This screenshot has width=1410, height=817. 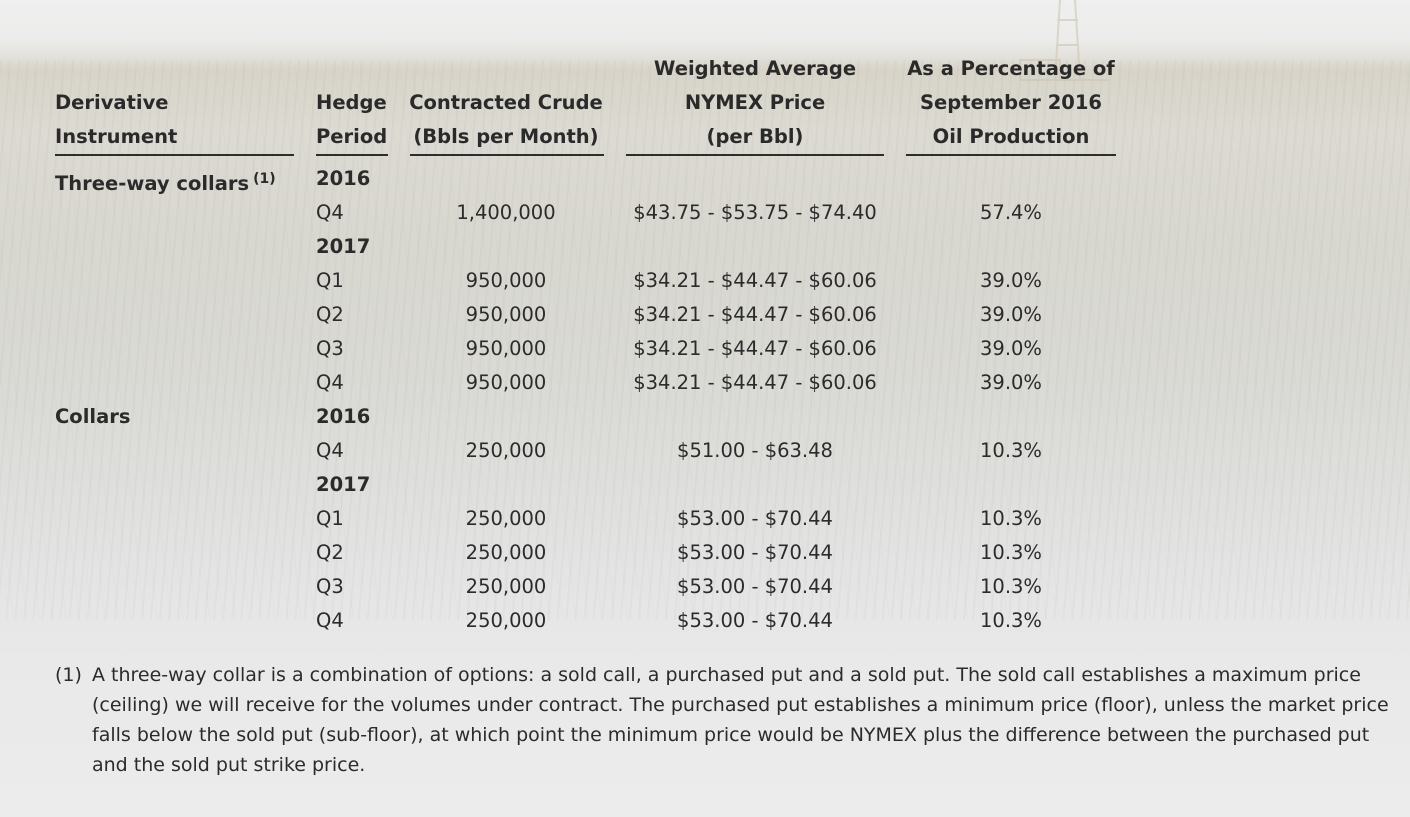 I want to click on row-percent: 57.4%, so click(x=1011, y=212).